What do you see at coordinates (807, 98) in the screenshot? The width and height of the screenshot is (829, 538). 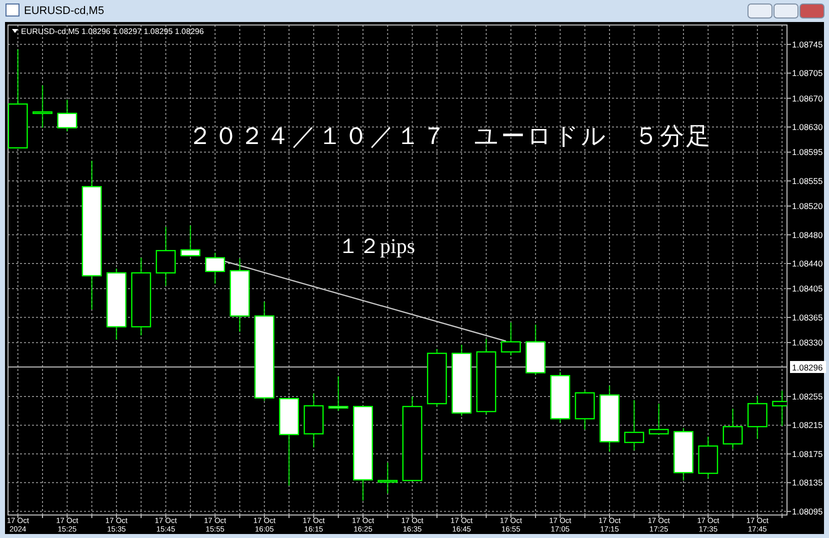 I see `y-tick-label: 1.08670` at bounding box center [807, 98].